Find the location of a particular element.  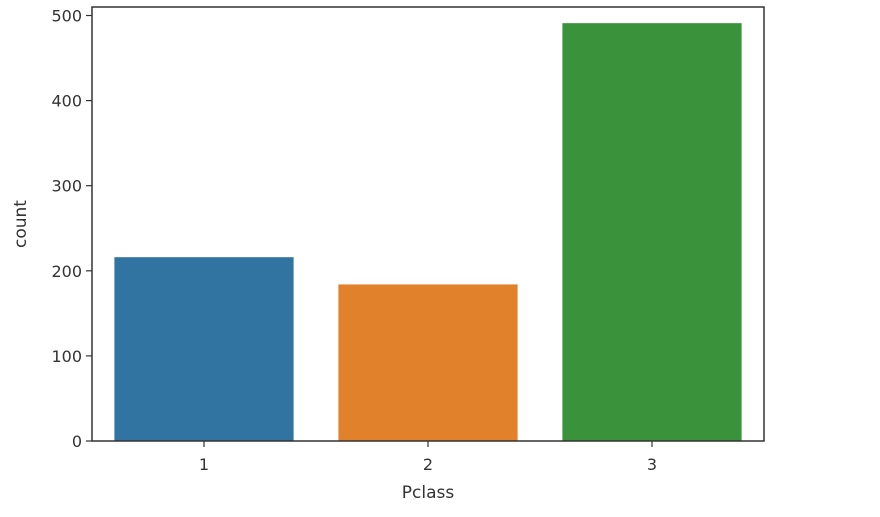

y-tick-label-300: 300 is located at coordinates (66, 186).